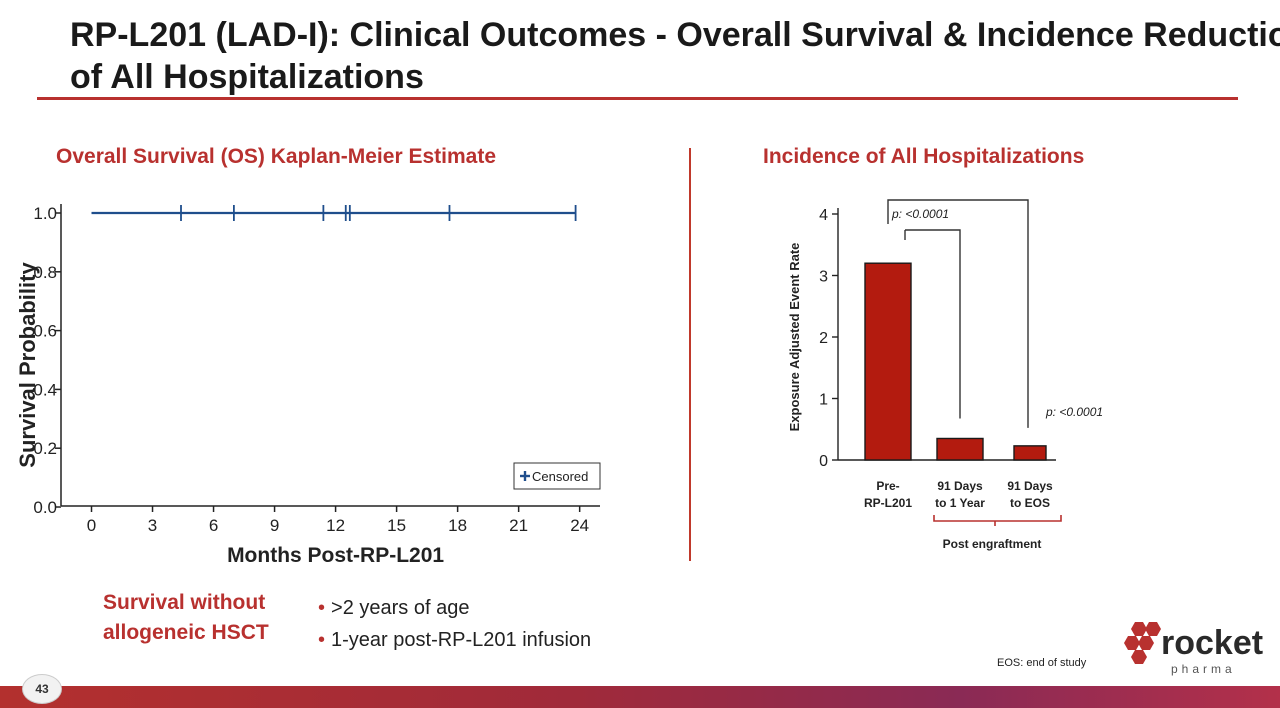  I want to click on survival-caption: Survival without allogeneic HSCT, so click(186, 618).